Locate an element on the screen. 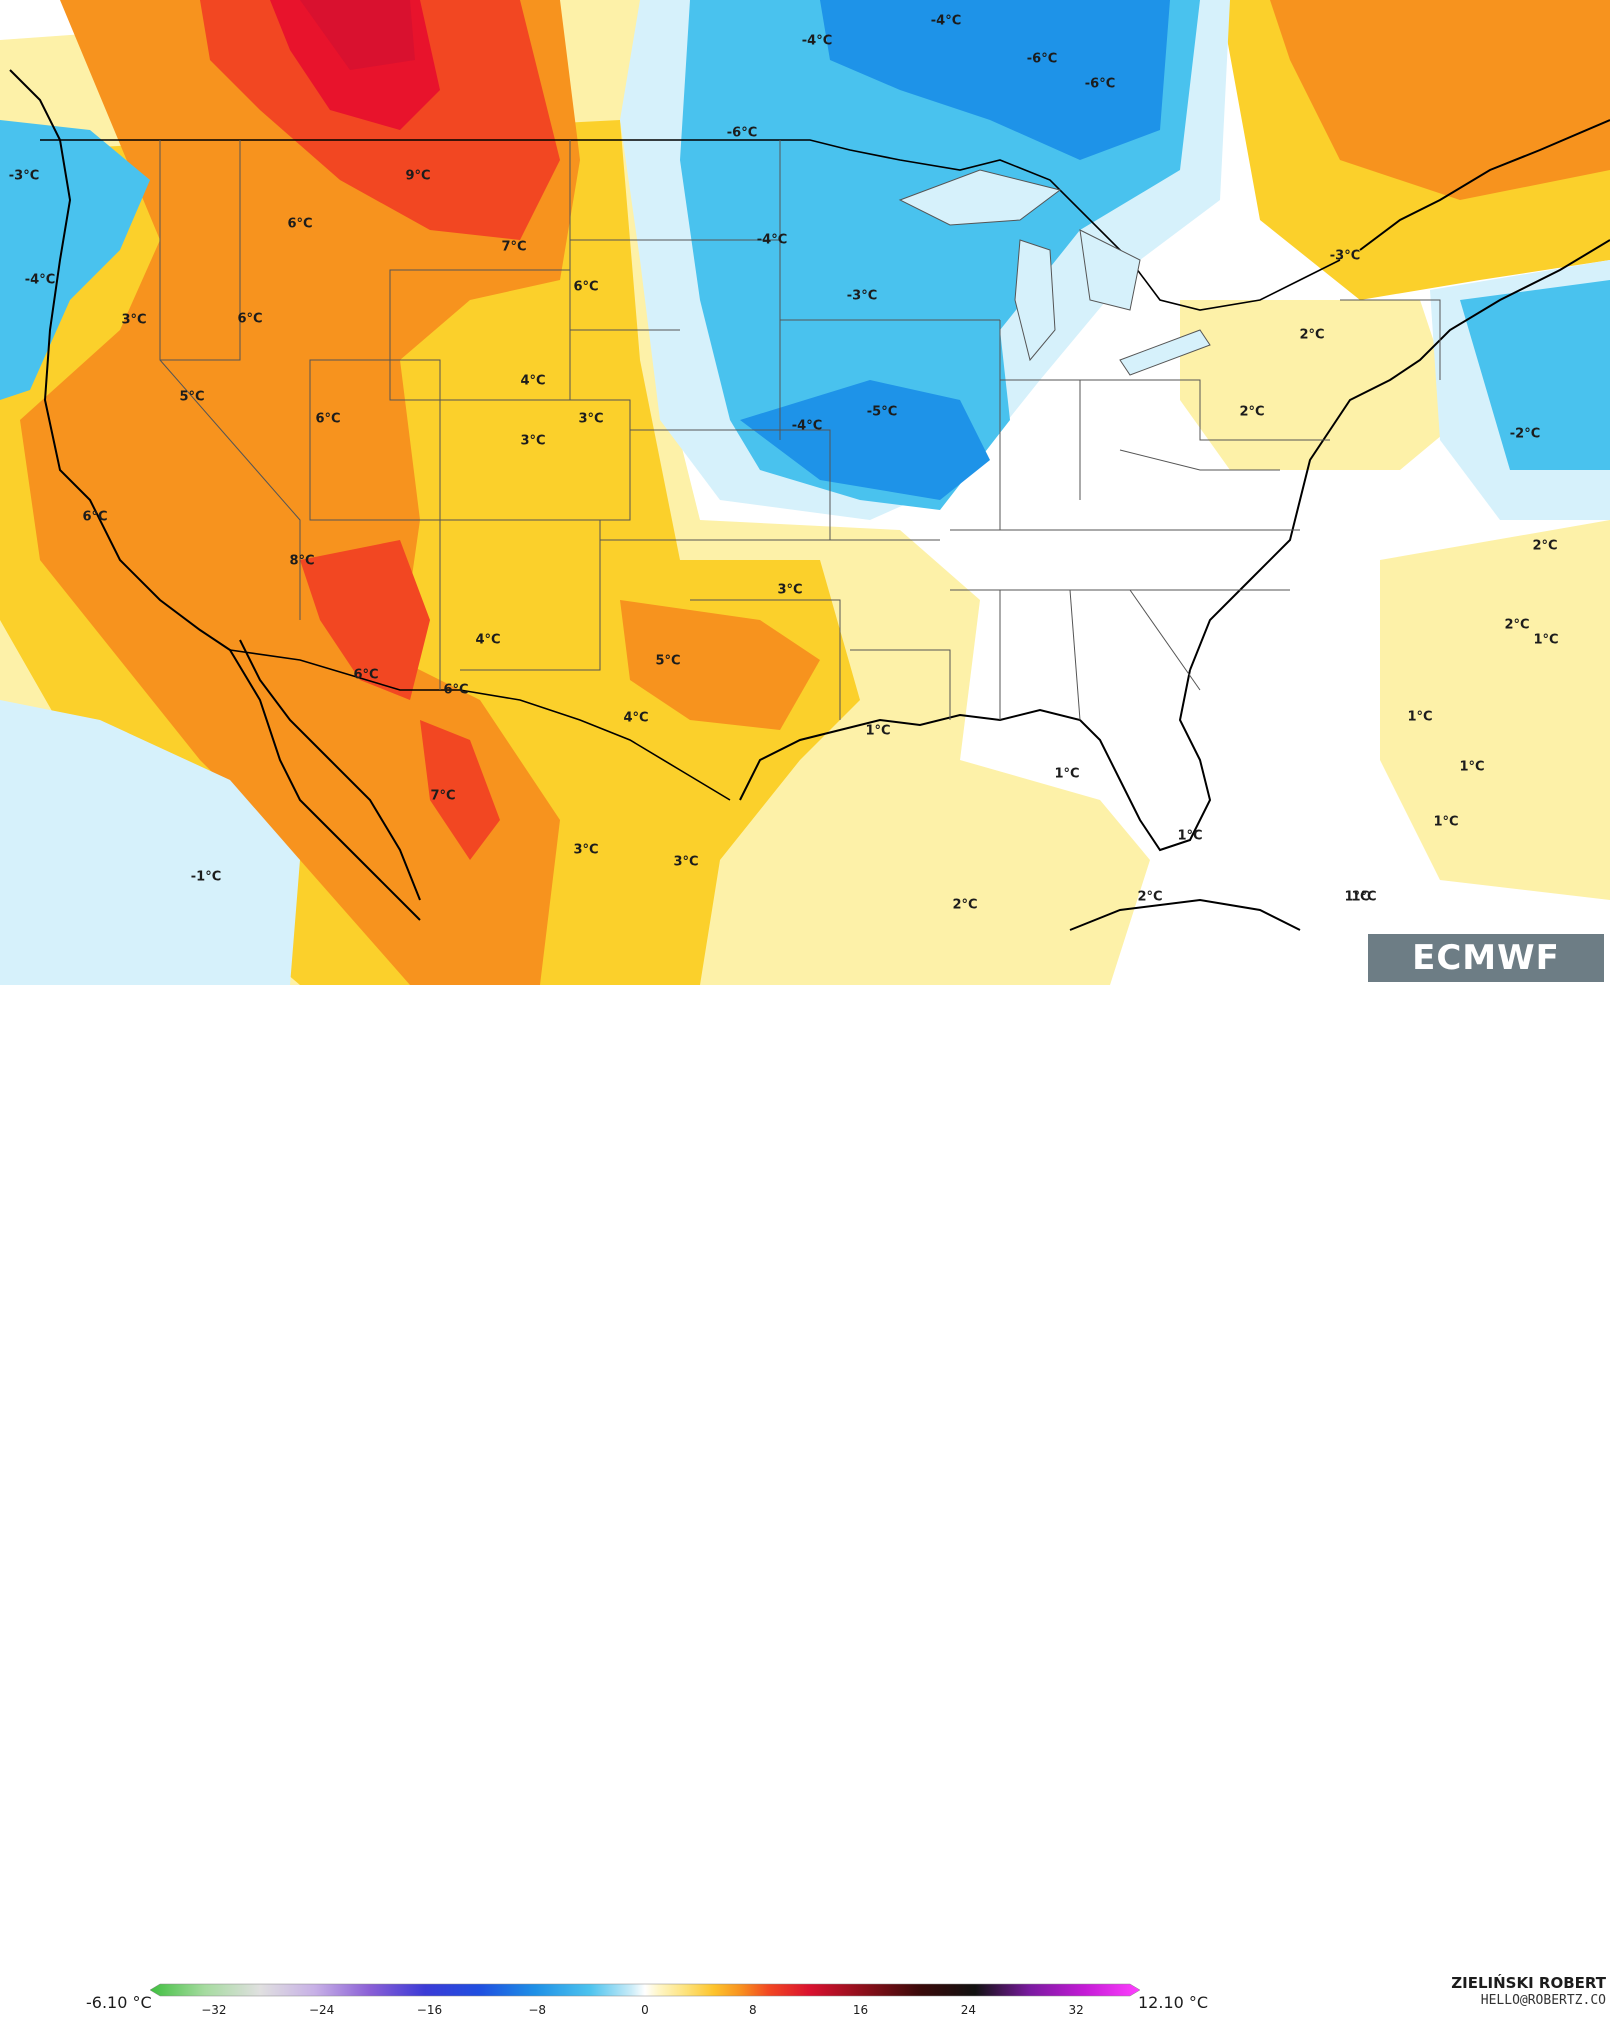 The height and width of the screenshot is (2017, 1610). canada-east-coast is located at coordinates (1484, 185).